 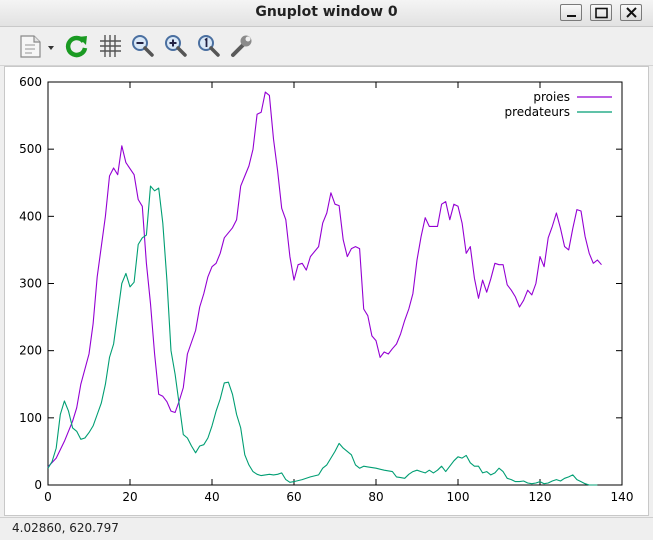 What do you see at coordinates (30, 216) in the screenshot?
I see `y-tick-label: 400` at bounding box center [30, 216].